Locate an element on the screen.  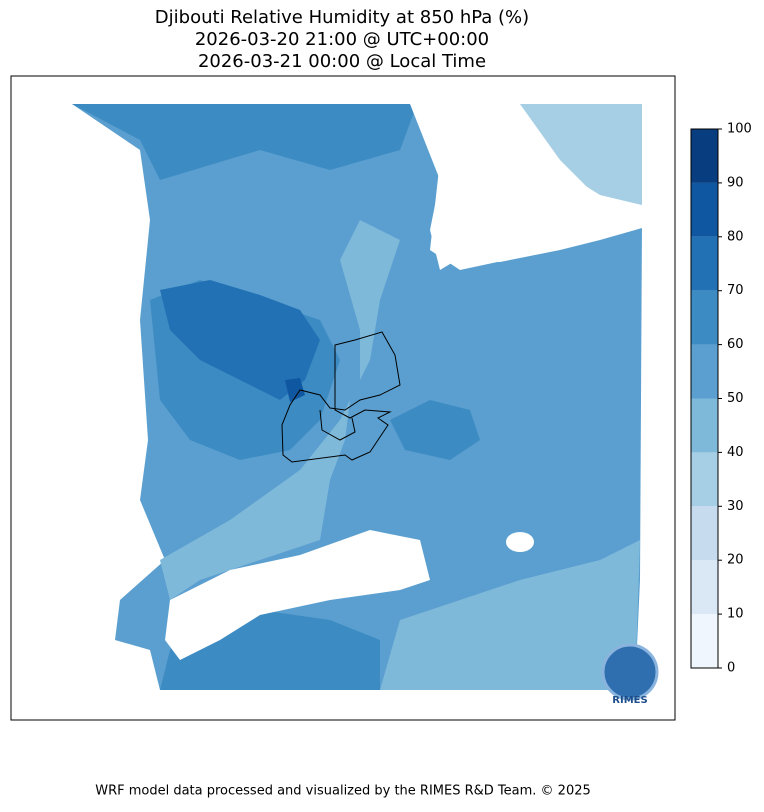
colorbar-tick-label: 30 is located at coordinates (735, 506).